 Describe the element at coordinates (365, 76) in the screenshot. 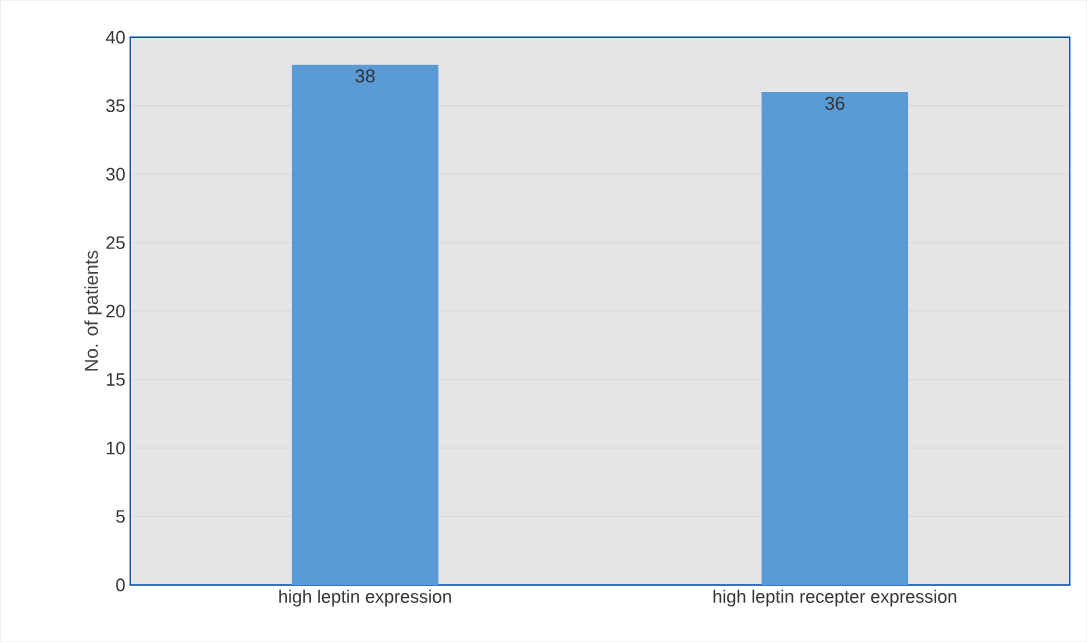

I see `data-label: 38` at that location.